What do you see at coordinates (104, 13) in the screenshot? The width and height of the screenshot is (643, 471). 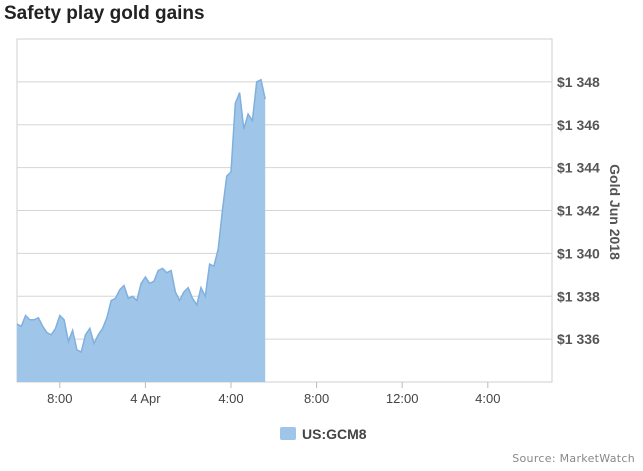 I see `chart-title: Safety play gold gains` at bounding box center [104, 13].